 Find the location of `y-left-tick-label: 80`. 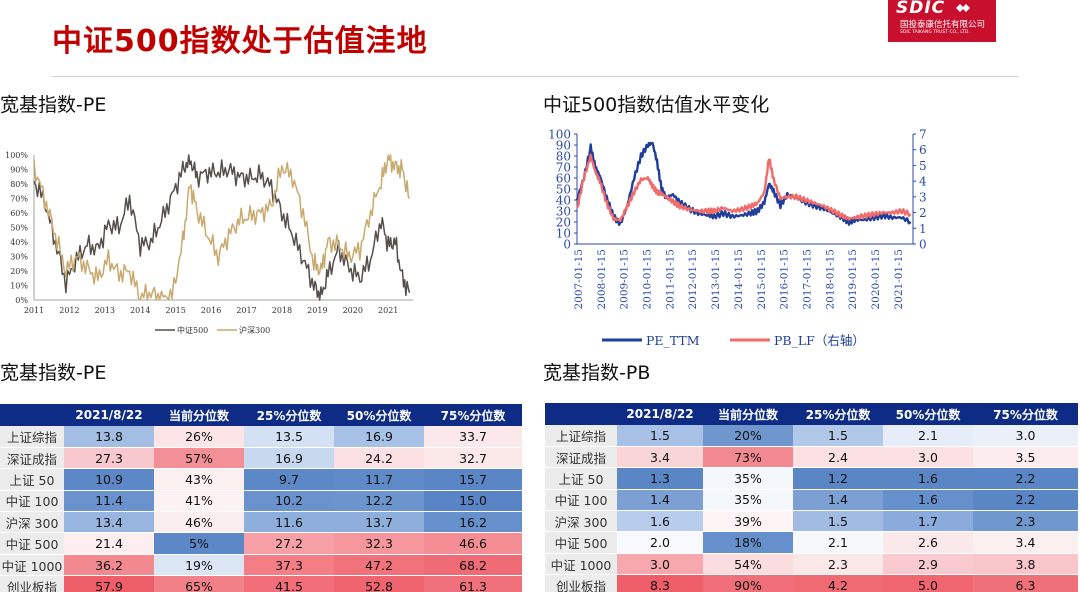

y-left-tick-label: 80 is located at coordinates (563, 157).